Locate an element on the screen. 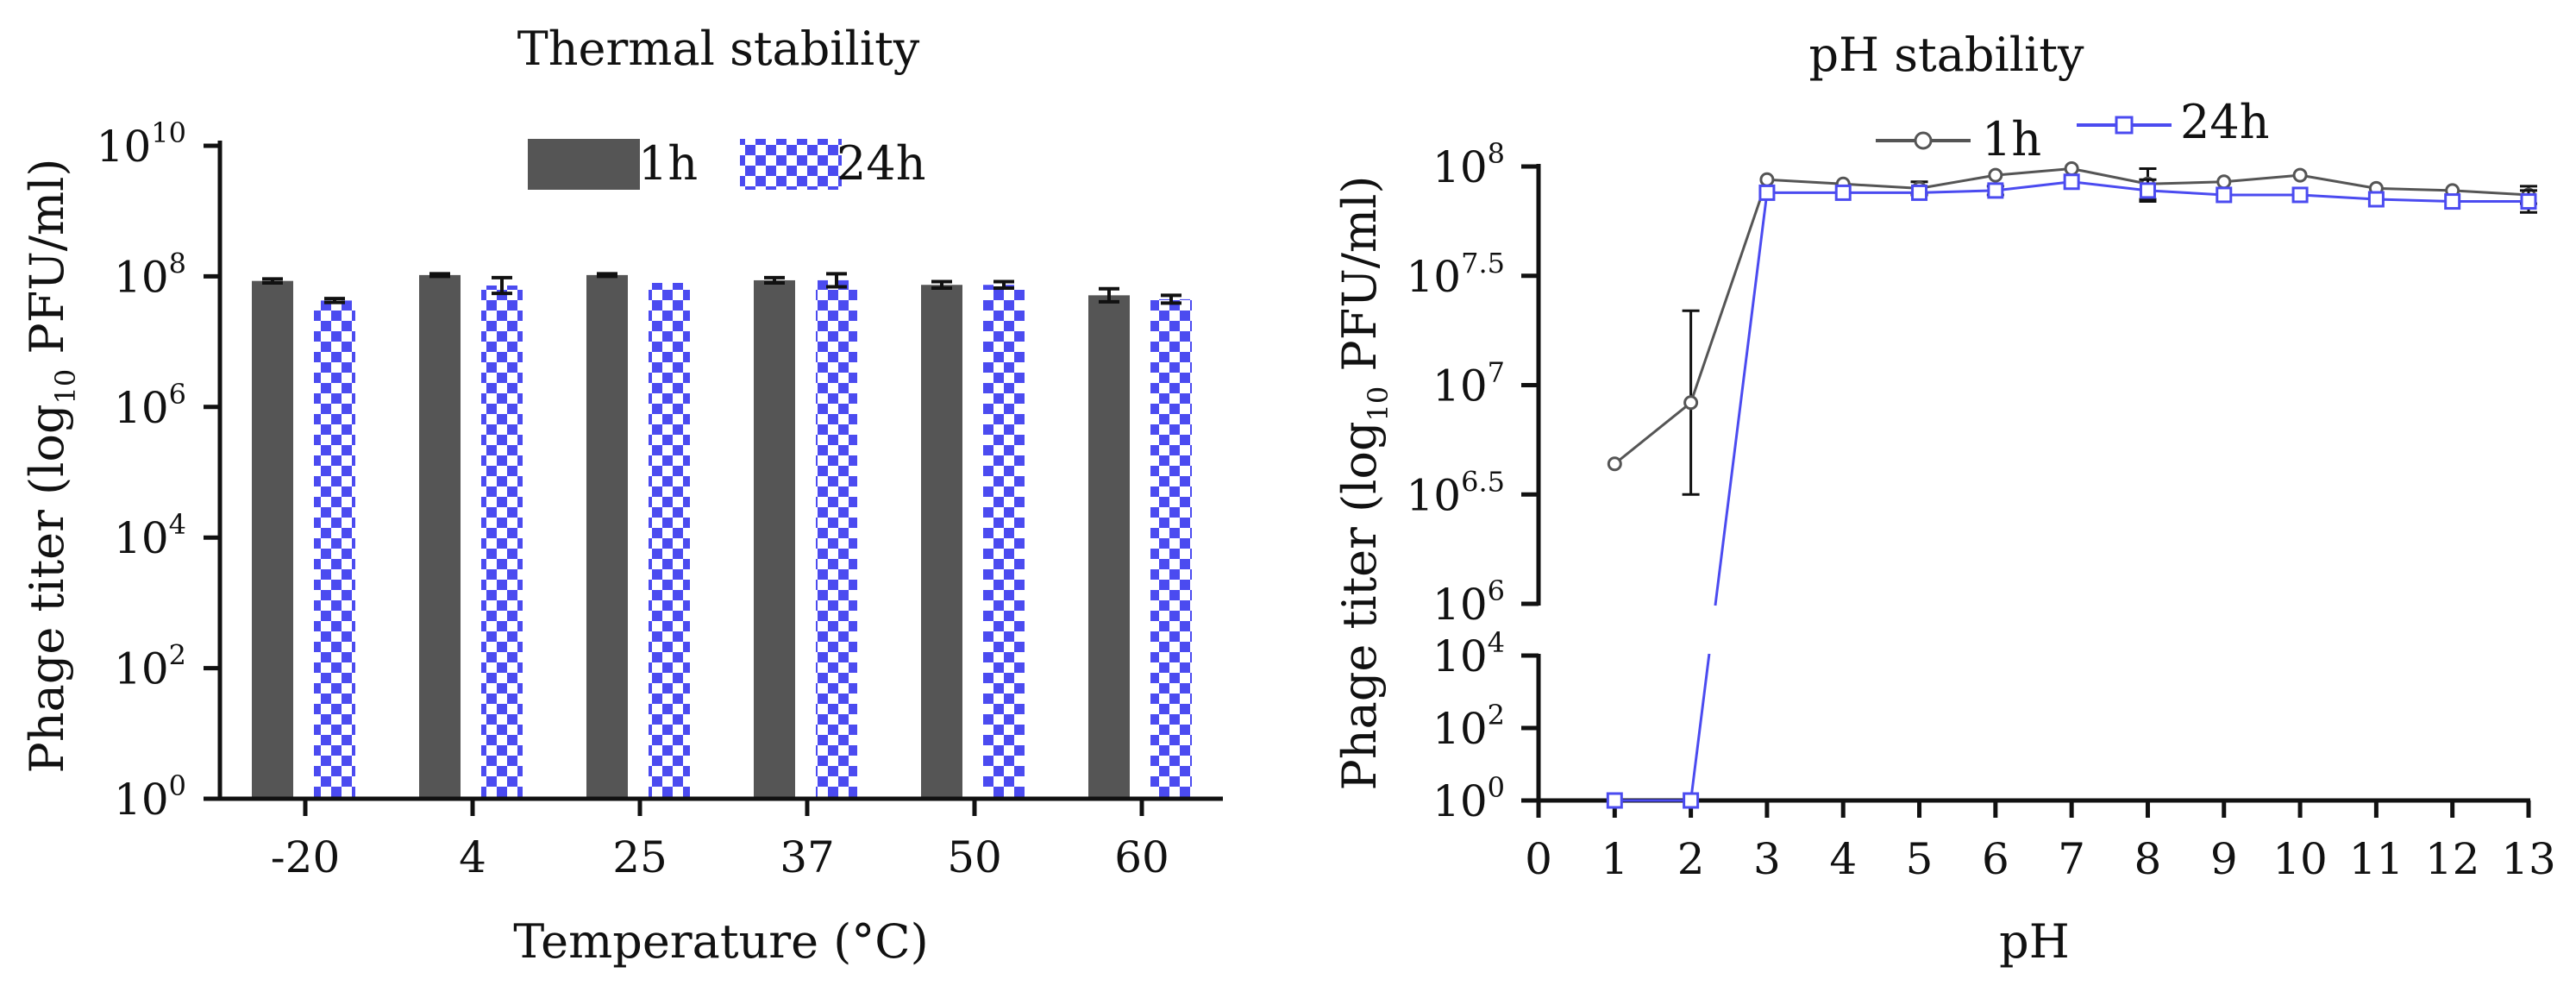 This screenshot has height=998, width=2576. legend-label-1h: 1h is located at coordinates (668, 164).